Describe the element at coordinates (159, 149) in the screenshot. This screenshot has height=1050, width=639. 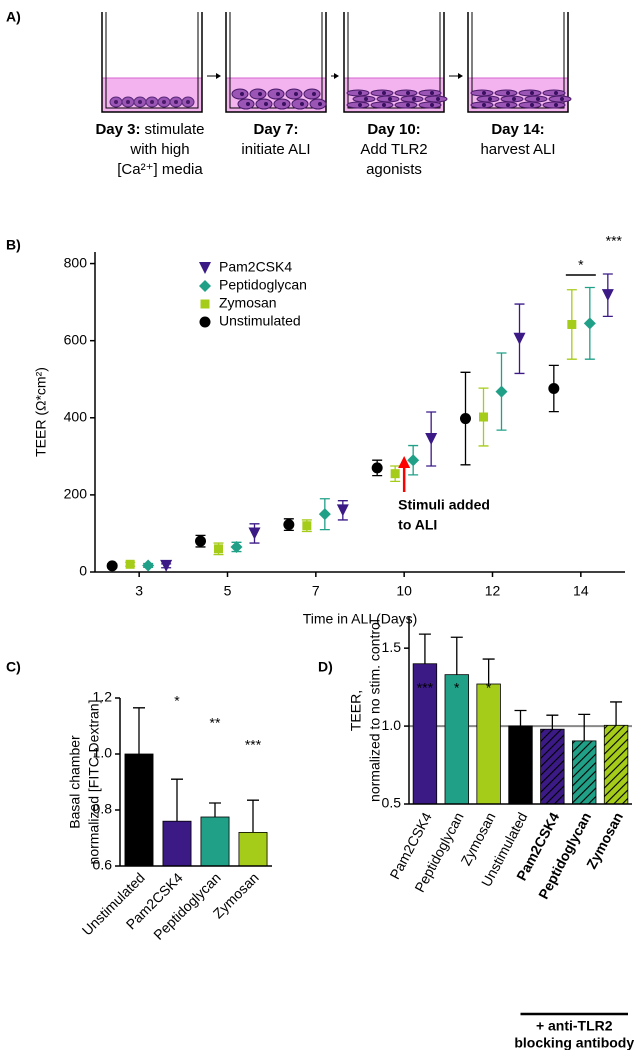
I see `step-line: with high` at that location.